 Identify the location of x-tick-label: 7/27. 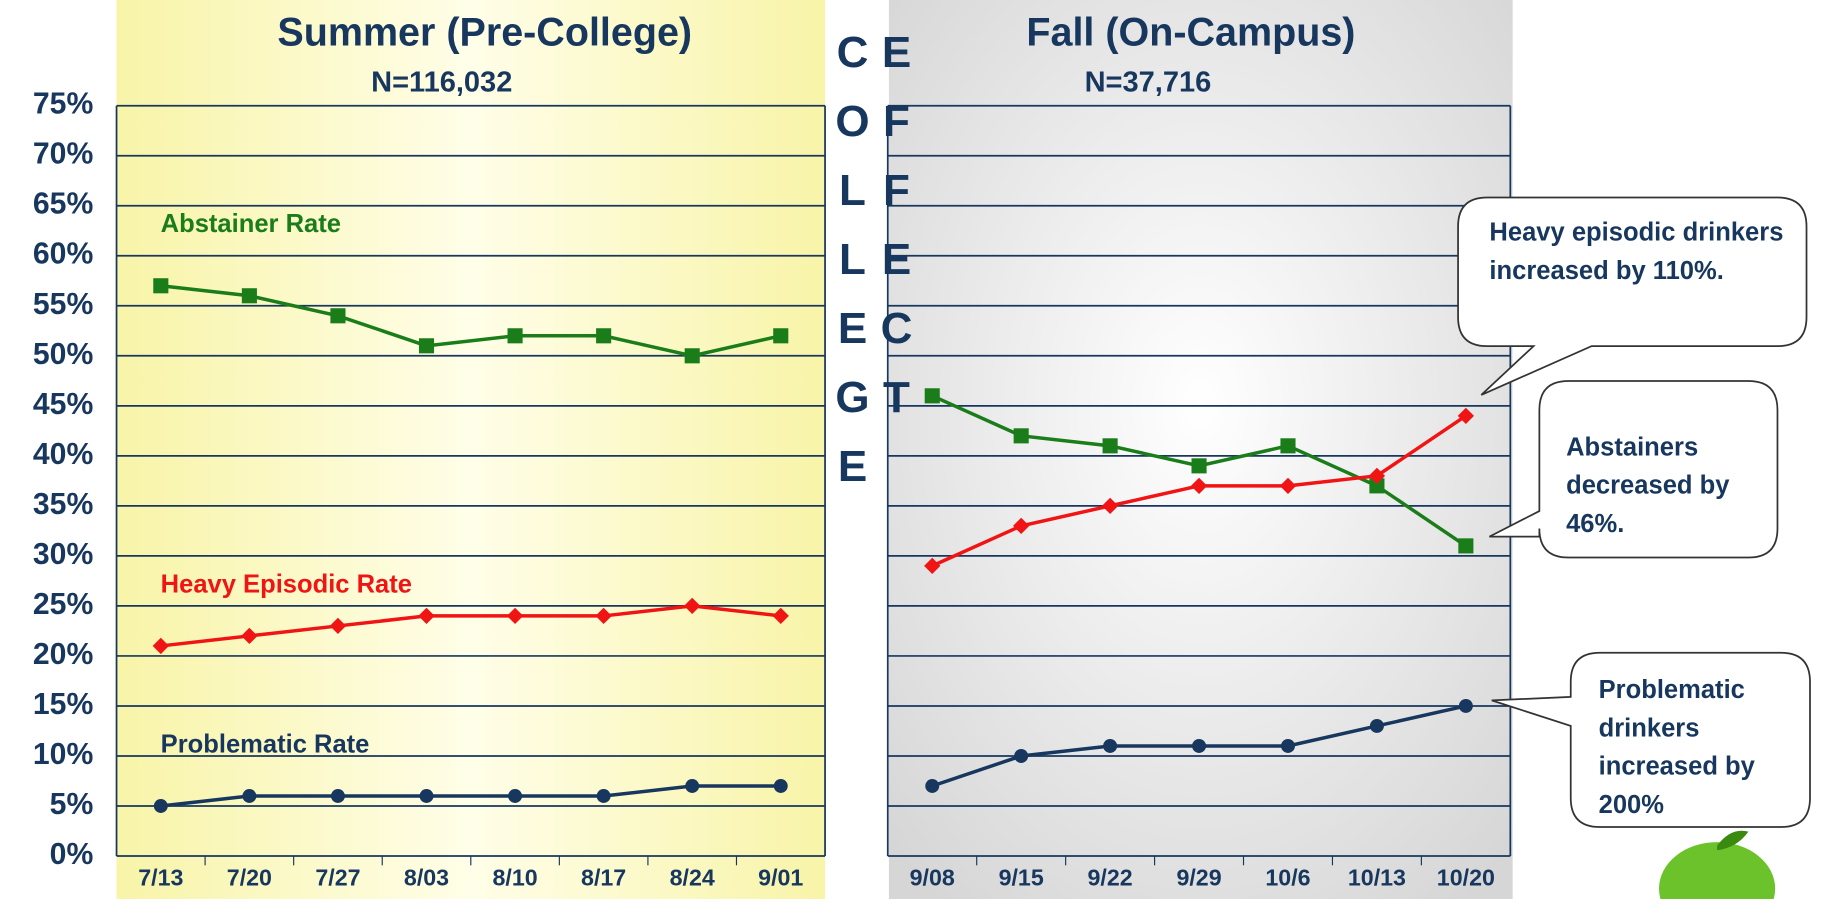
(337, 877).